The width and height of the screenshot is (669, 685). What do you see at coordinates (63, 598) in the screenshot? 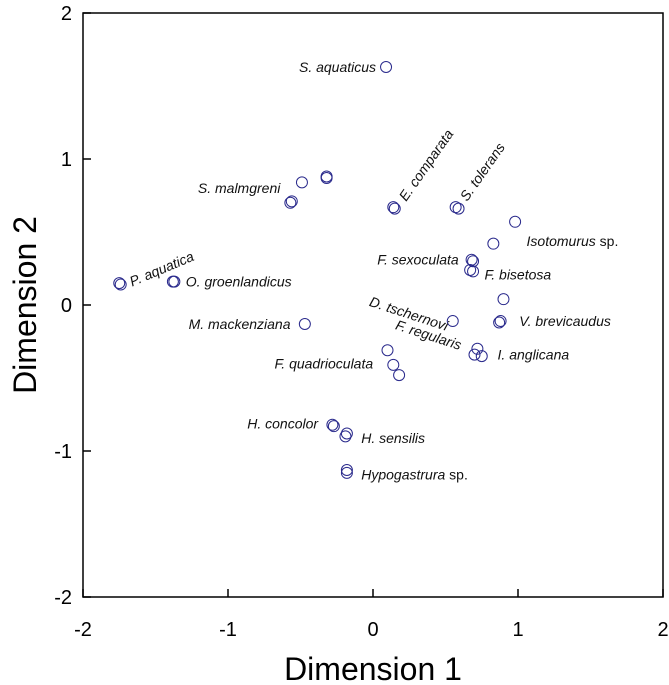
I see `y-tick-label: -2` at bounding box center [63, 598].